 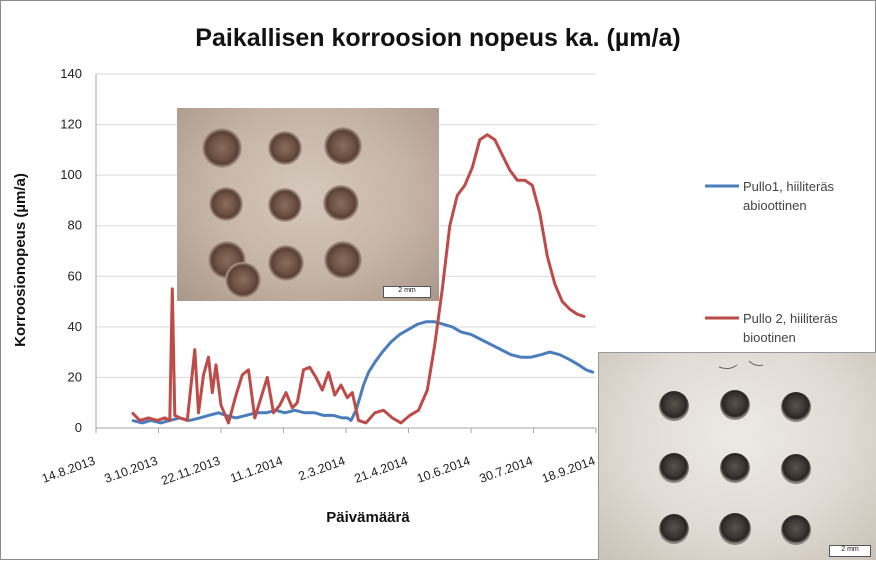 I want to click on legend-label-2: Pullo 2, hiiliteräs, so click(x=790, y=318).